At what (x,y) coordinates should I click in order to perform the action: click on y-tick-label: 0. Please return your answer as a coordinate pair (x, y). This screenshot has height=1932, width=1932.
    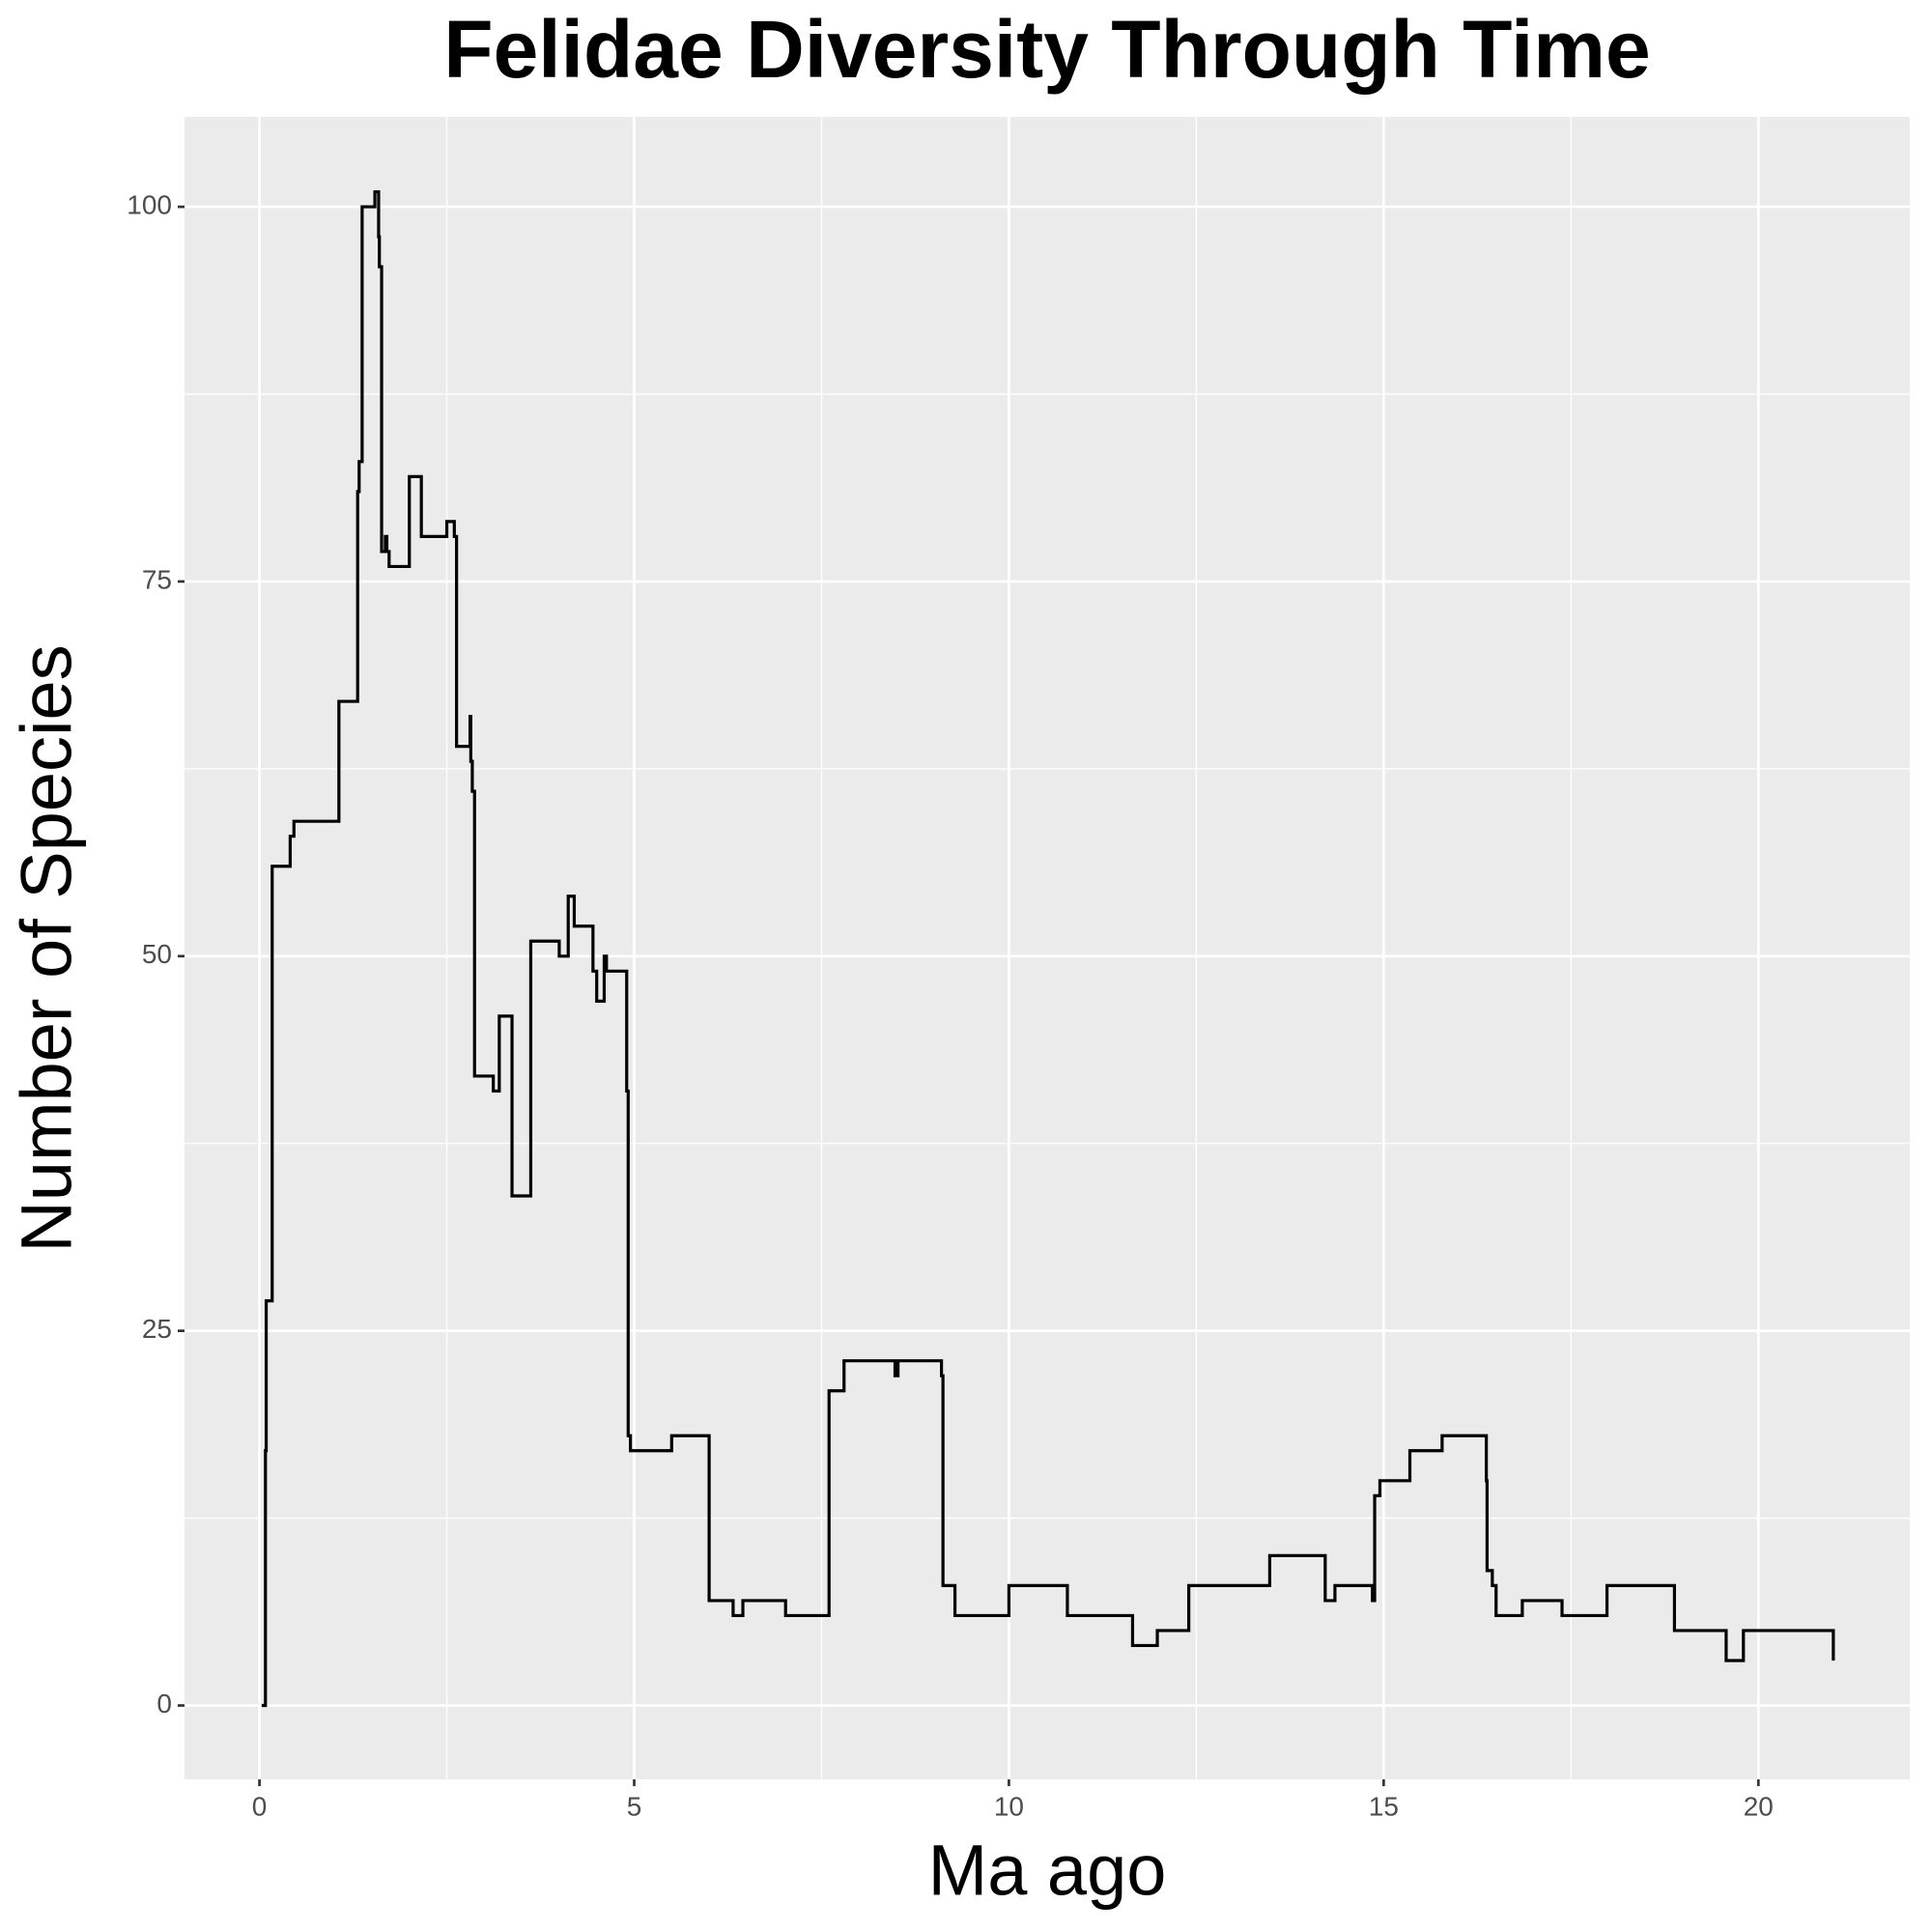
    Looking at the image, I should click on (164, 1704).